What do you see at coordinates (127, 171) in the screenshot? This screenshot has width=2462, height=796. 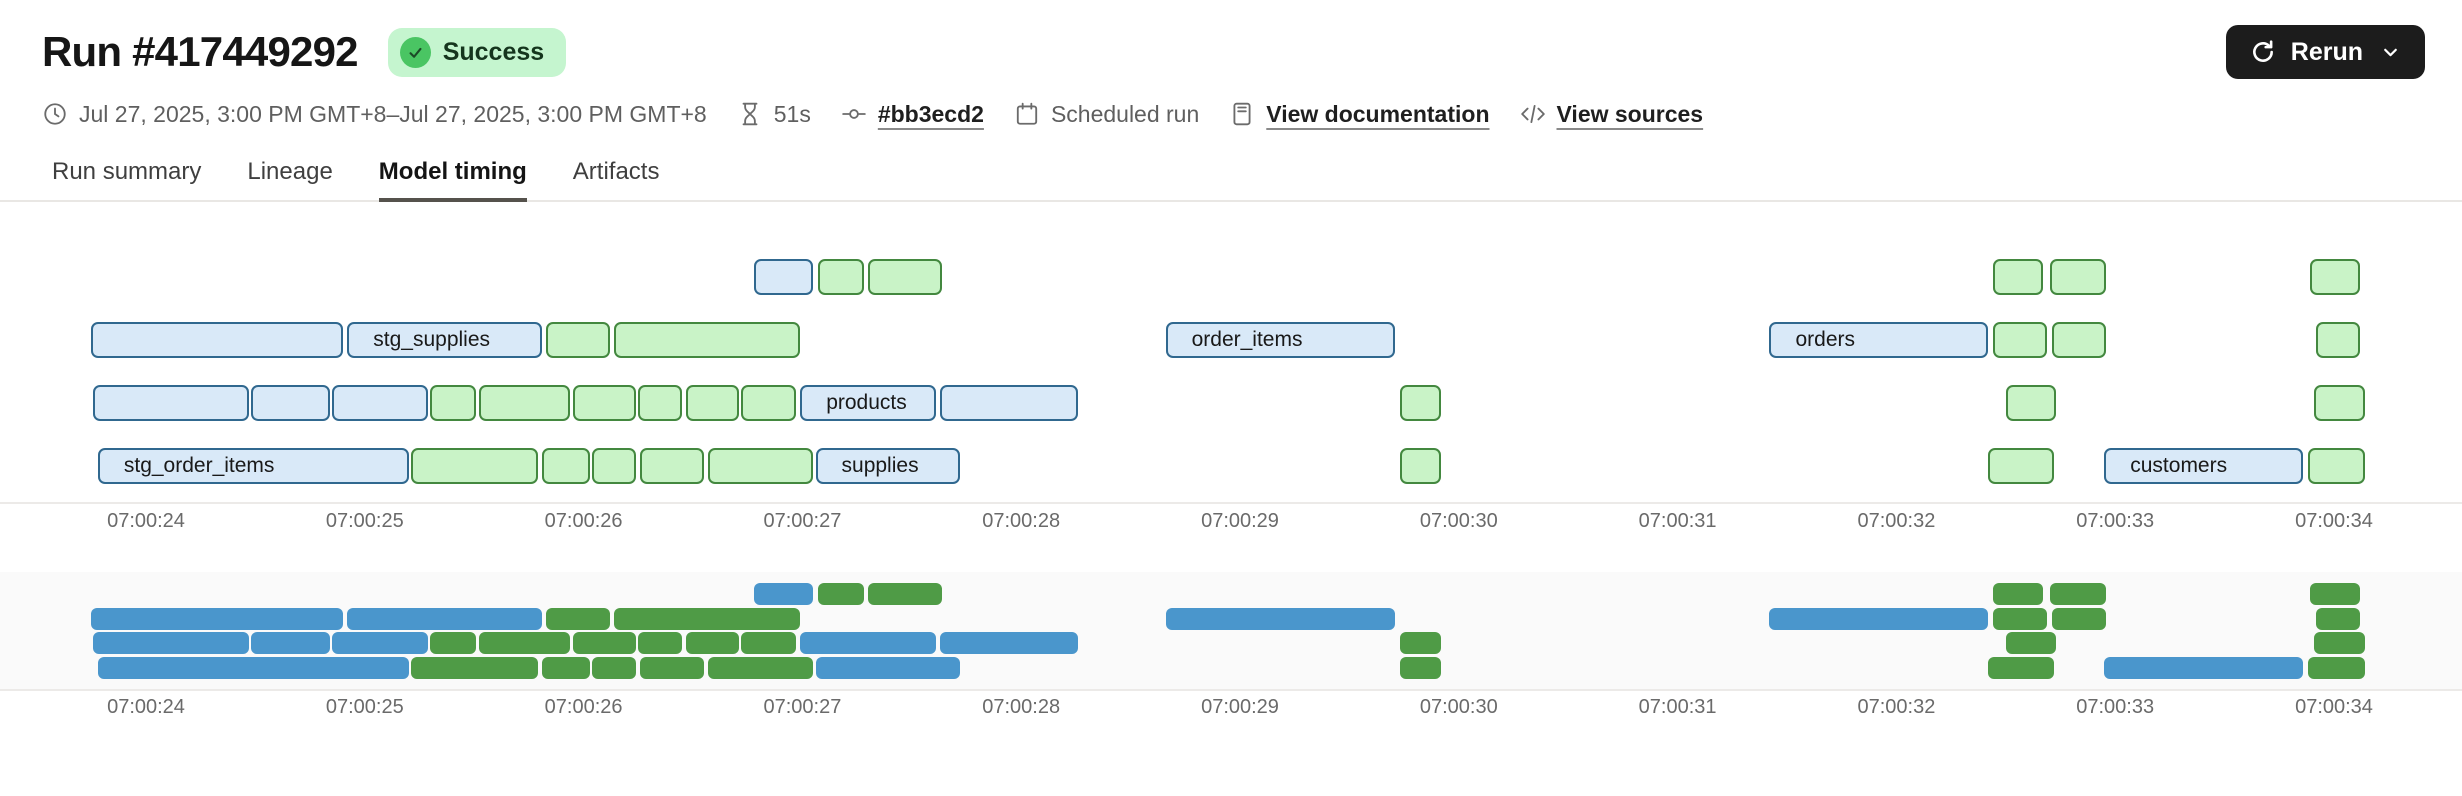 I see `tab-run-summary: Run summary` at bounding box center [127, 171].